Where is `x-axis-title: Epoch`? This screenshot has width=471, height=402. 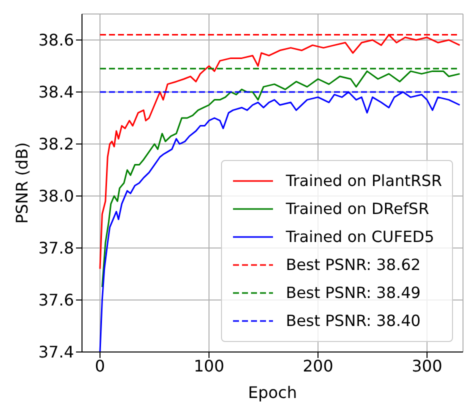
x-axis-title: Epoch is located at coordinates (272, 392).